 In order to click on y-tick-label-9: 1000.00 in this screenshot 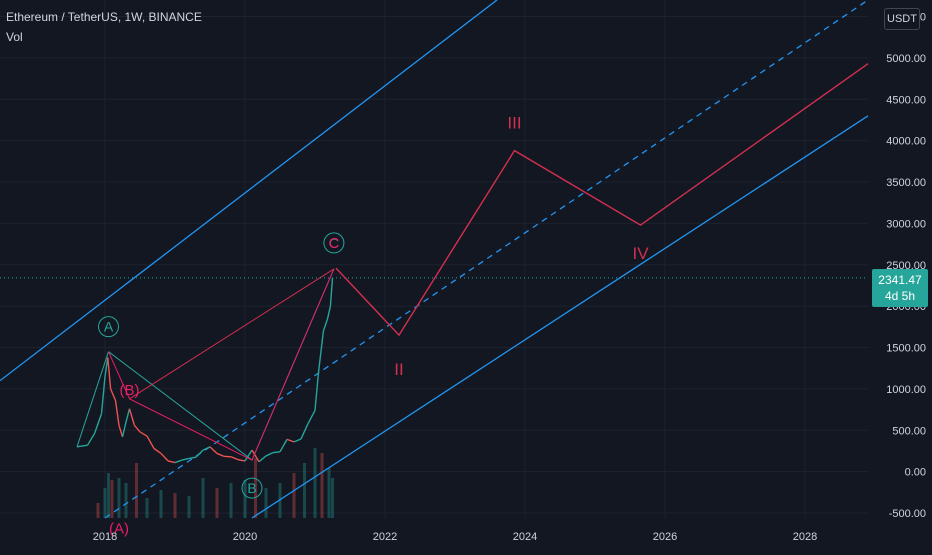, I will do `click(906, 390)`.